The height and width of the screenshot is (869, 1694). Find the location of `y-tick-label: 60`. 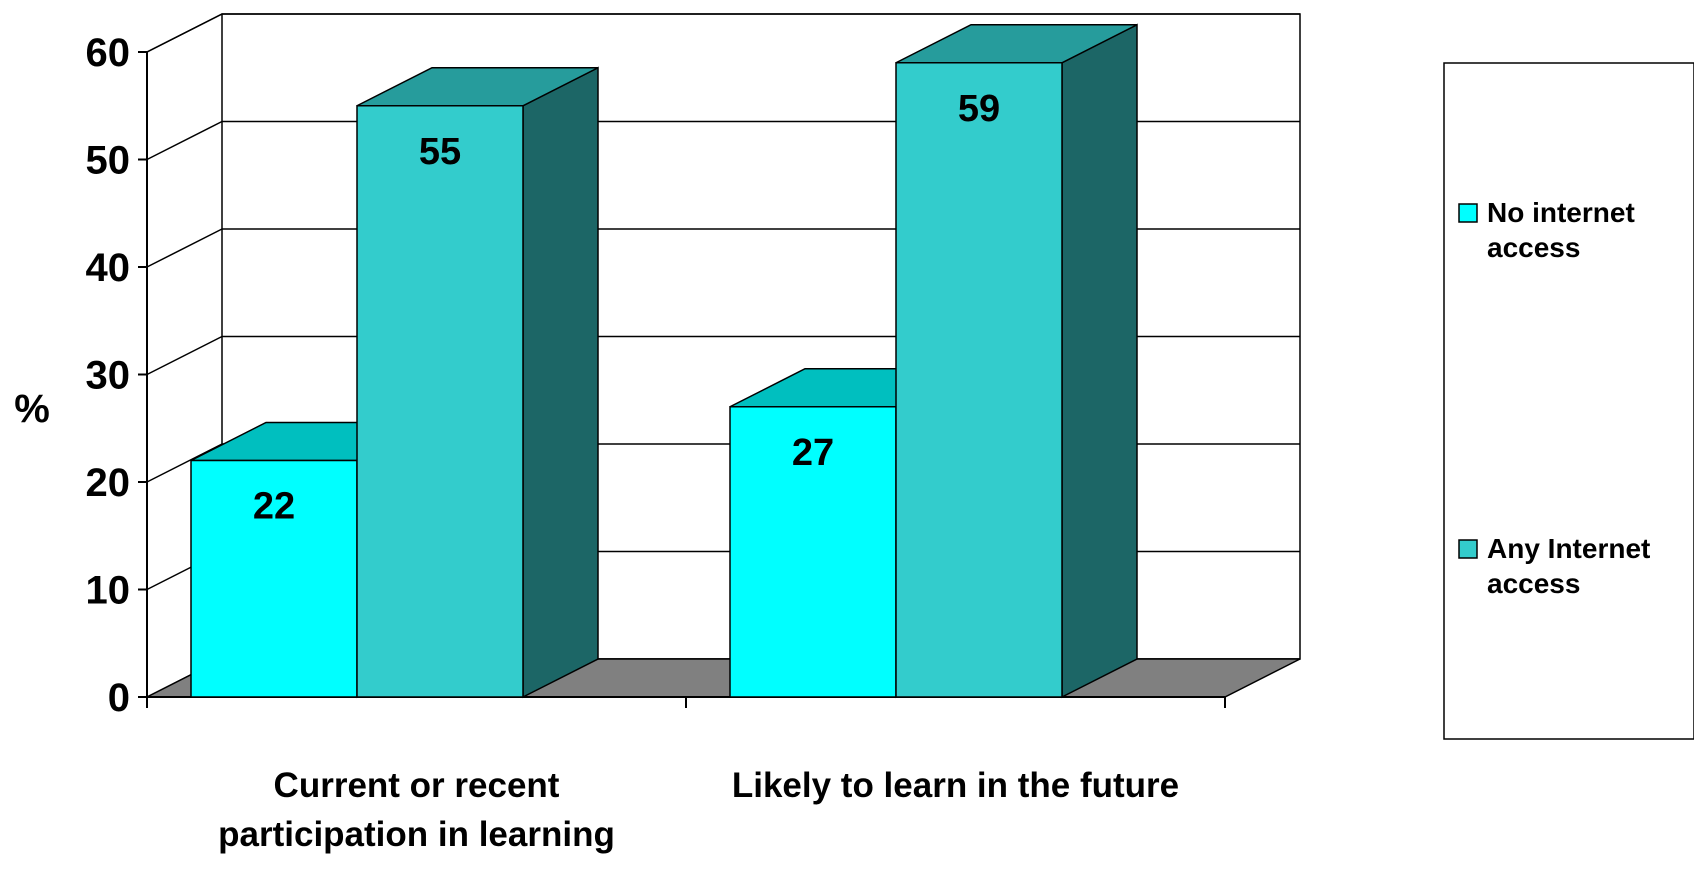

y-tick-label: 60 is located at coordinates (108, 53).